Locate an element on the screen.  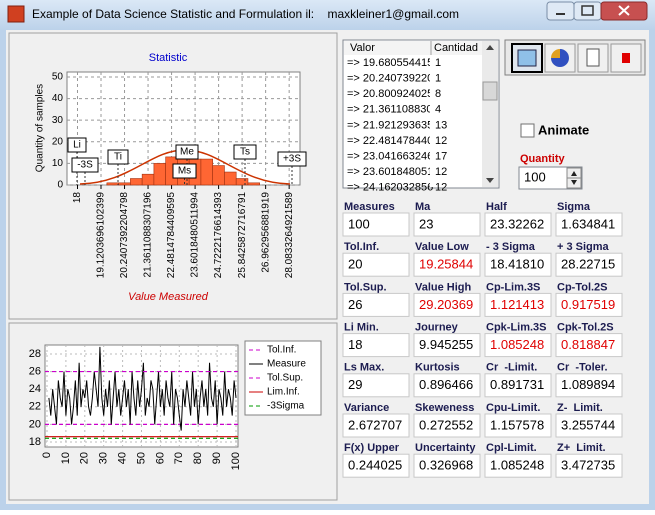
x-tick-label: 25.8425872716791 is located at coordinates (242, 235).